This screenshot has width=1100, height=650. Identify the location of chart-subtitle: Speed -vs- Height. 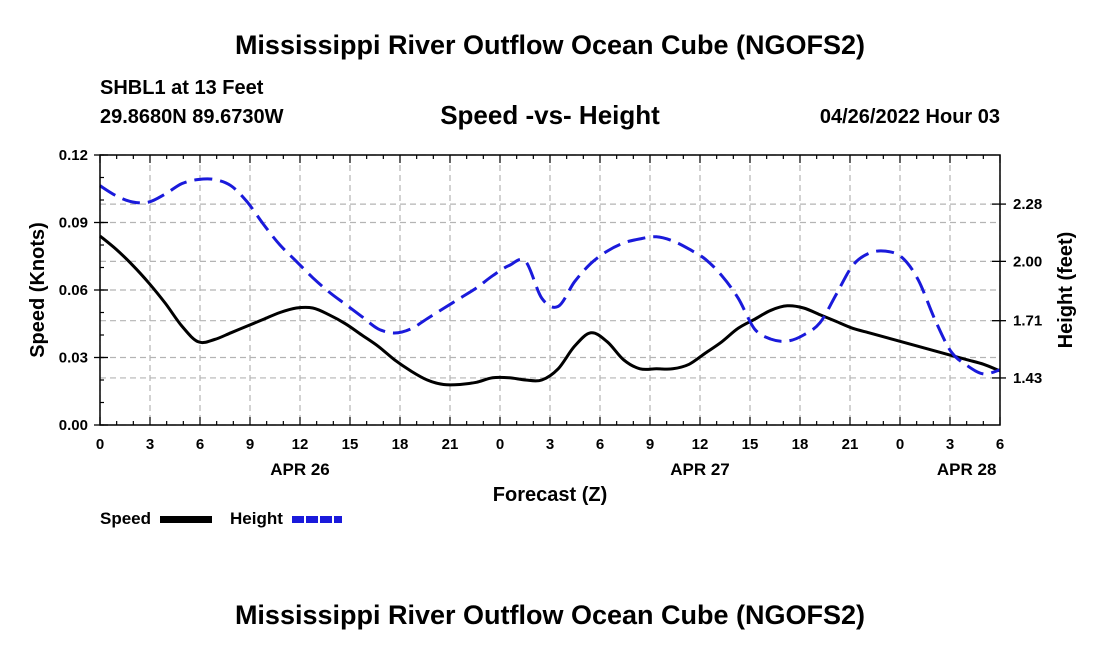
(550, 115).